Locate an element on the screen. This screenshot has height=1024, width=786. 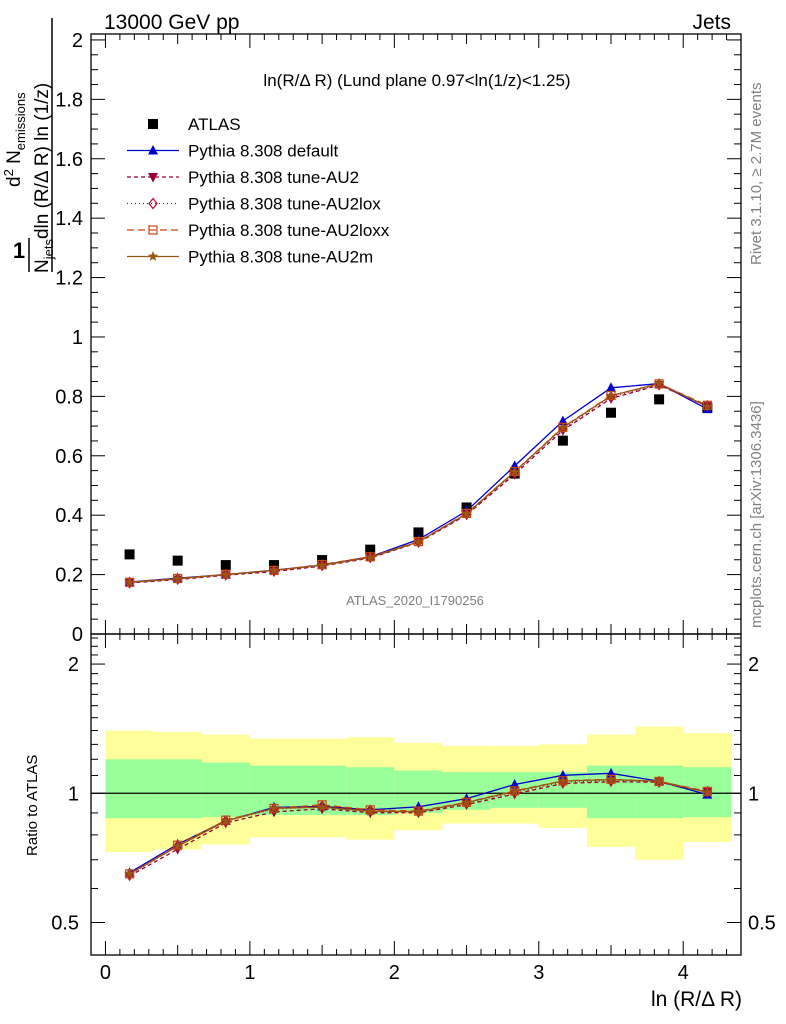
header-energy: 13000 GeV pp is located at coordinates (171, 22).